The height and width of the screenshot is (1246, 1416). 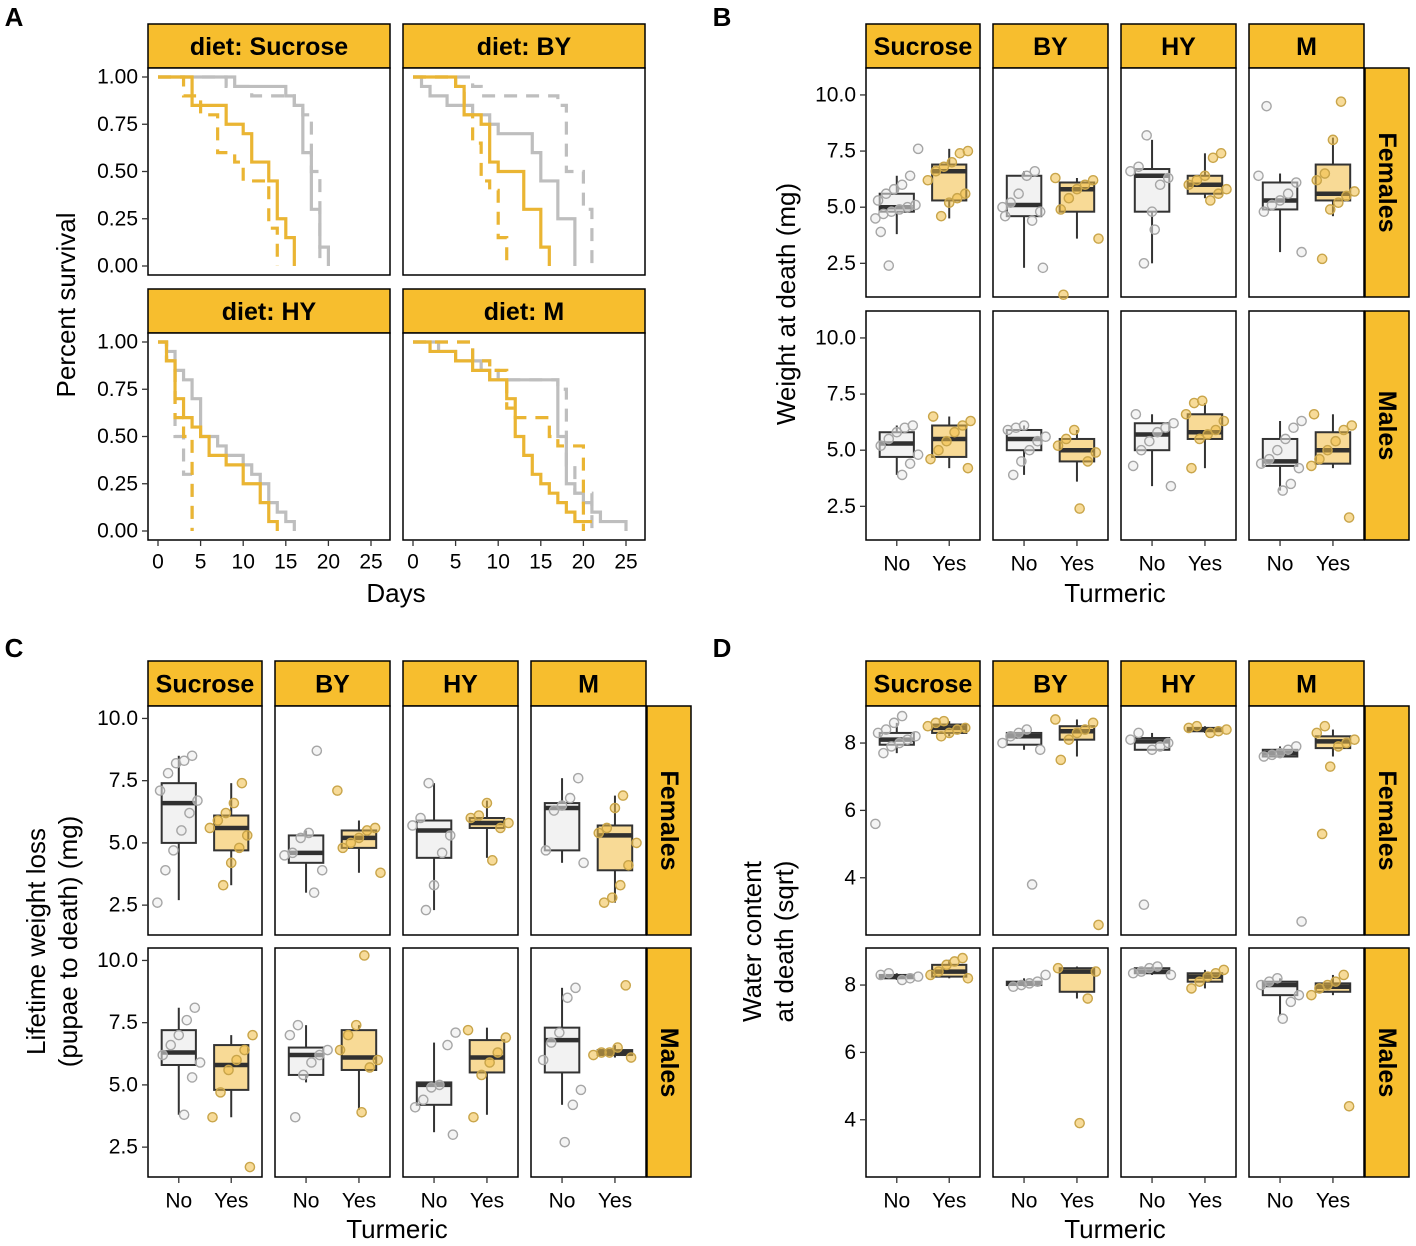 What do you see at coordinates (1306, 685) in the screenshot?
I see `strip-D-col-3-label: M` at bounding box center [1306, 685].